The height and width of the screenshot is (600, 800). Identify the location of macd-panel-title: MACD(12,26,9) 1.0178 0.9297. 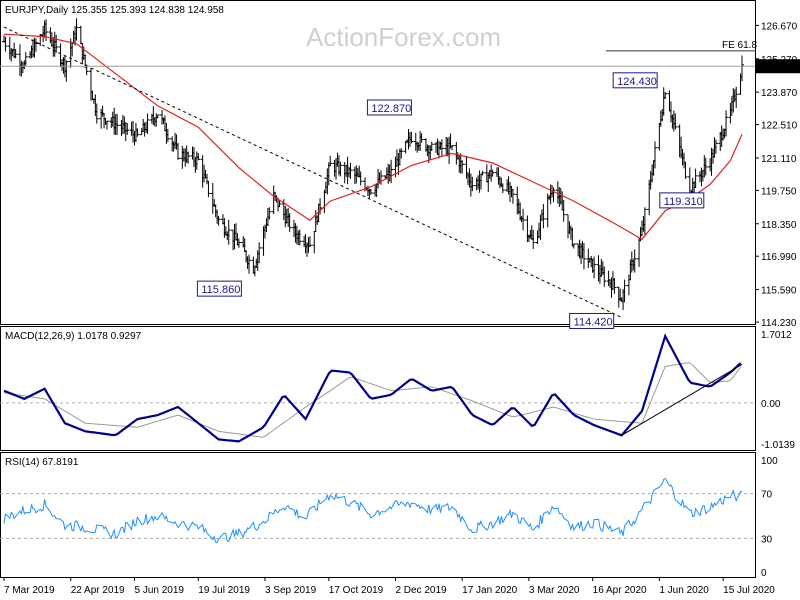
(73, 336).